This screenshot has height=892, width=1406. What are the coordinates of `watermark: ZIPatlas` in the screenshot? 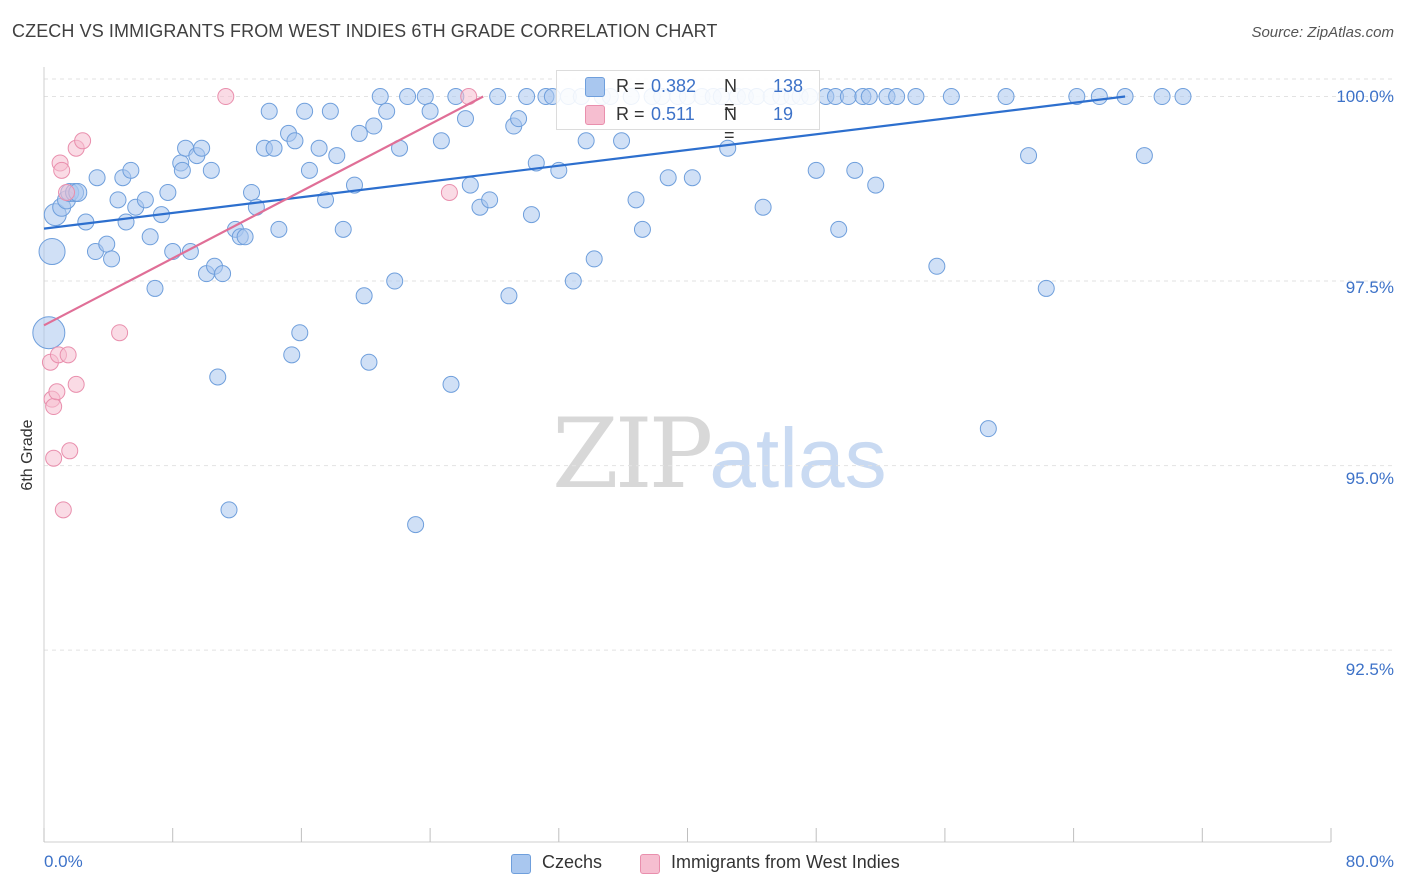 It's located at (719, 454).